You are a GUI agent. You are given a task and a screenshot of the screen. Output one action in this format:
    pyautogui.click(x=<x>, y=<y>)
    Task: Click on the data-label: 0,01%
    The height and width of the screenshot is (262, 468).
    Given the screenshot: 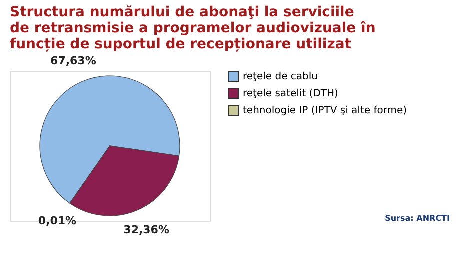 What is the action you would take?
    pyautogui.click(x=57, y=221)
    